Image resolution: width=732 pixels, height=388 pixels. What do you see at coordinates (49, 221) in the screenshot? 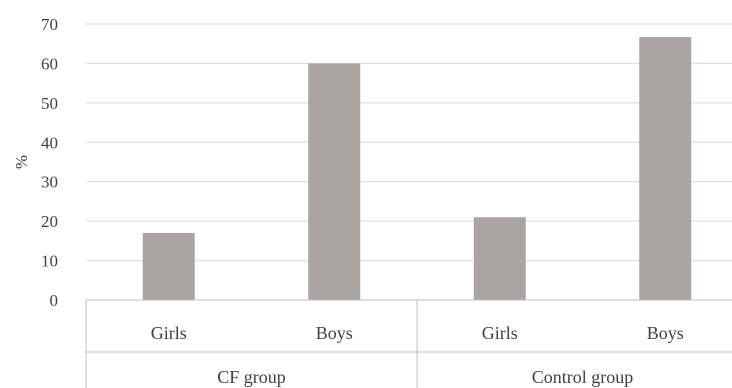
I see `y-tick-label: 20` at bounding box center [49, 221].